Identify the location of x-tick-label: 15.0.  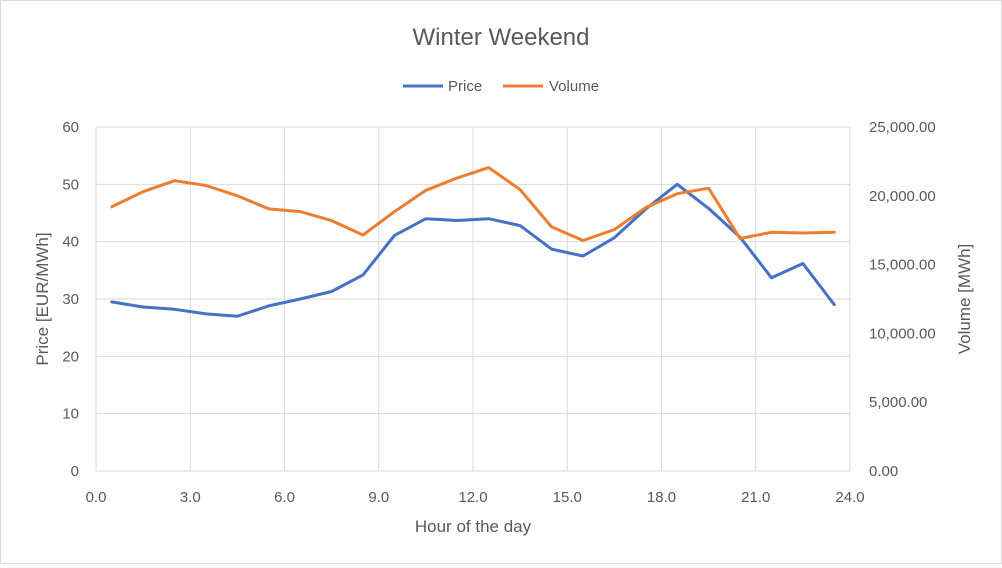
(567, 497).